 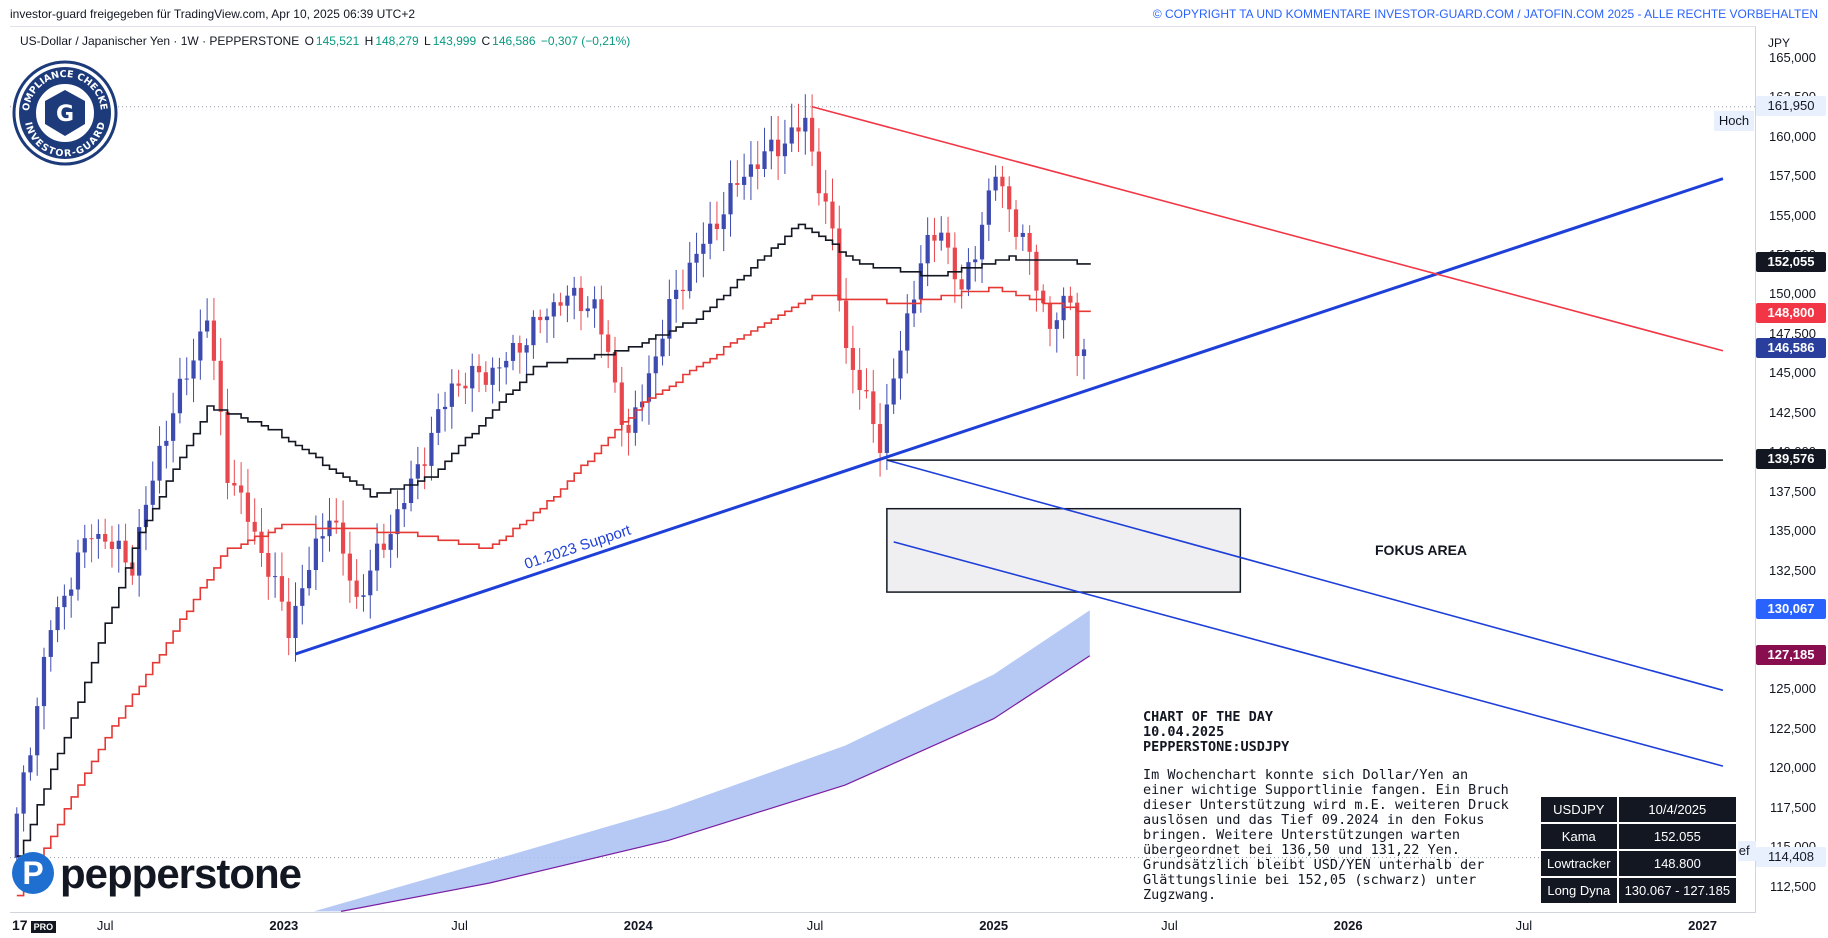 I want to click on table-row: Lowtracker 148.800, so click(x=1639, y=863).